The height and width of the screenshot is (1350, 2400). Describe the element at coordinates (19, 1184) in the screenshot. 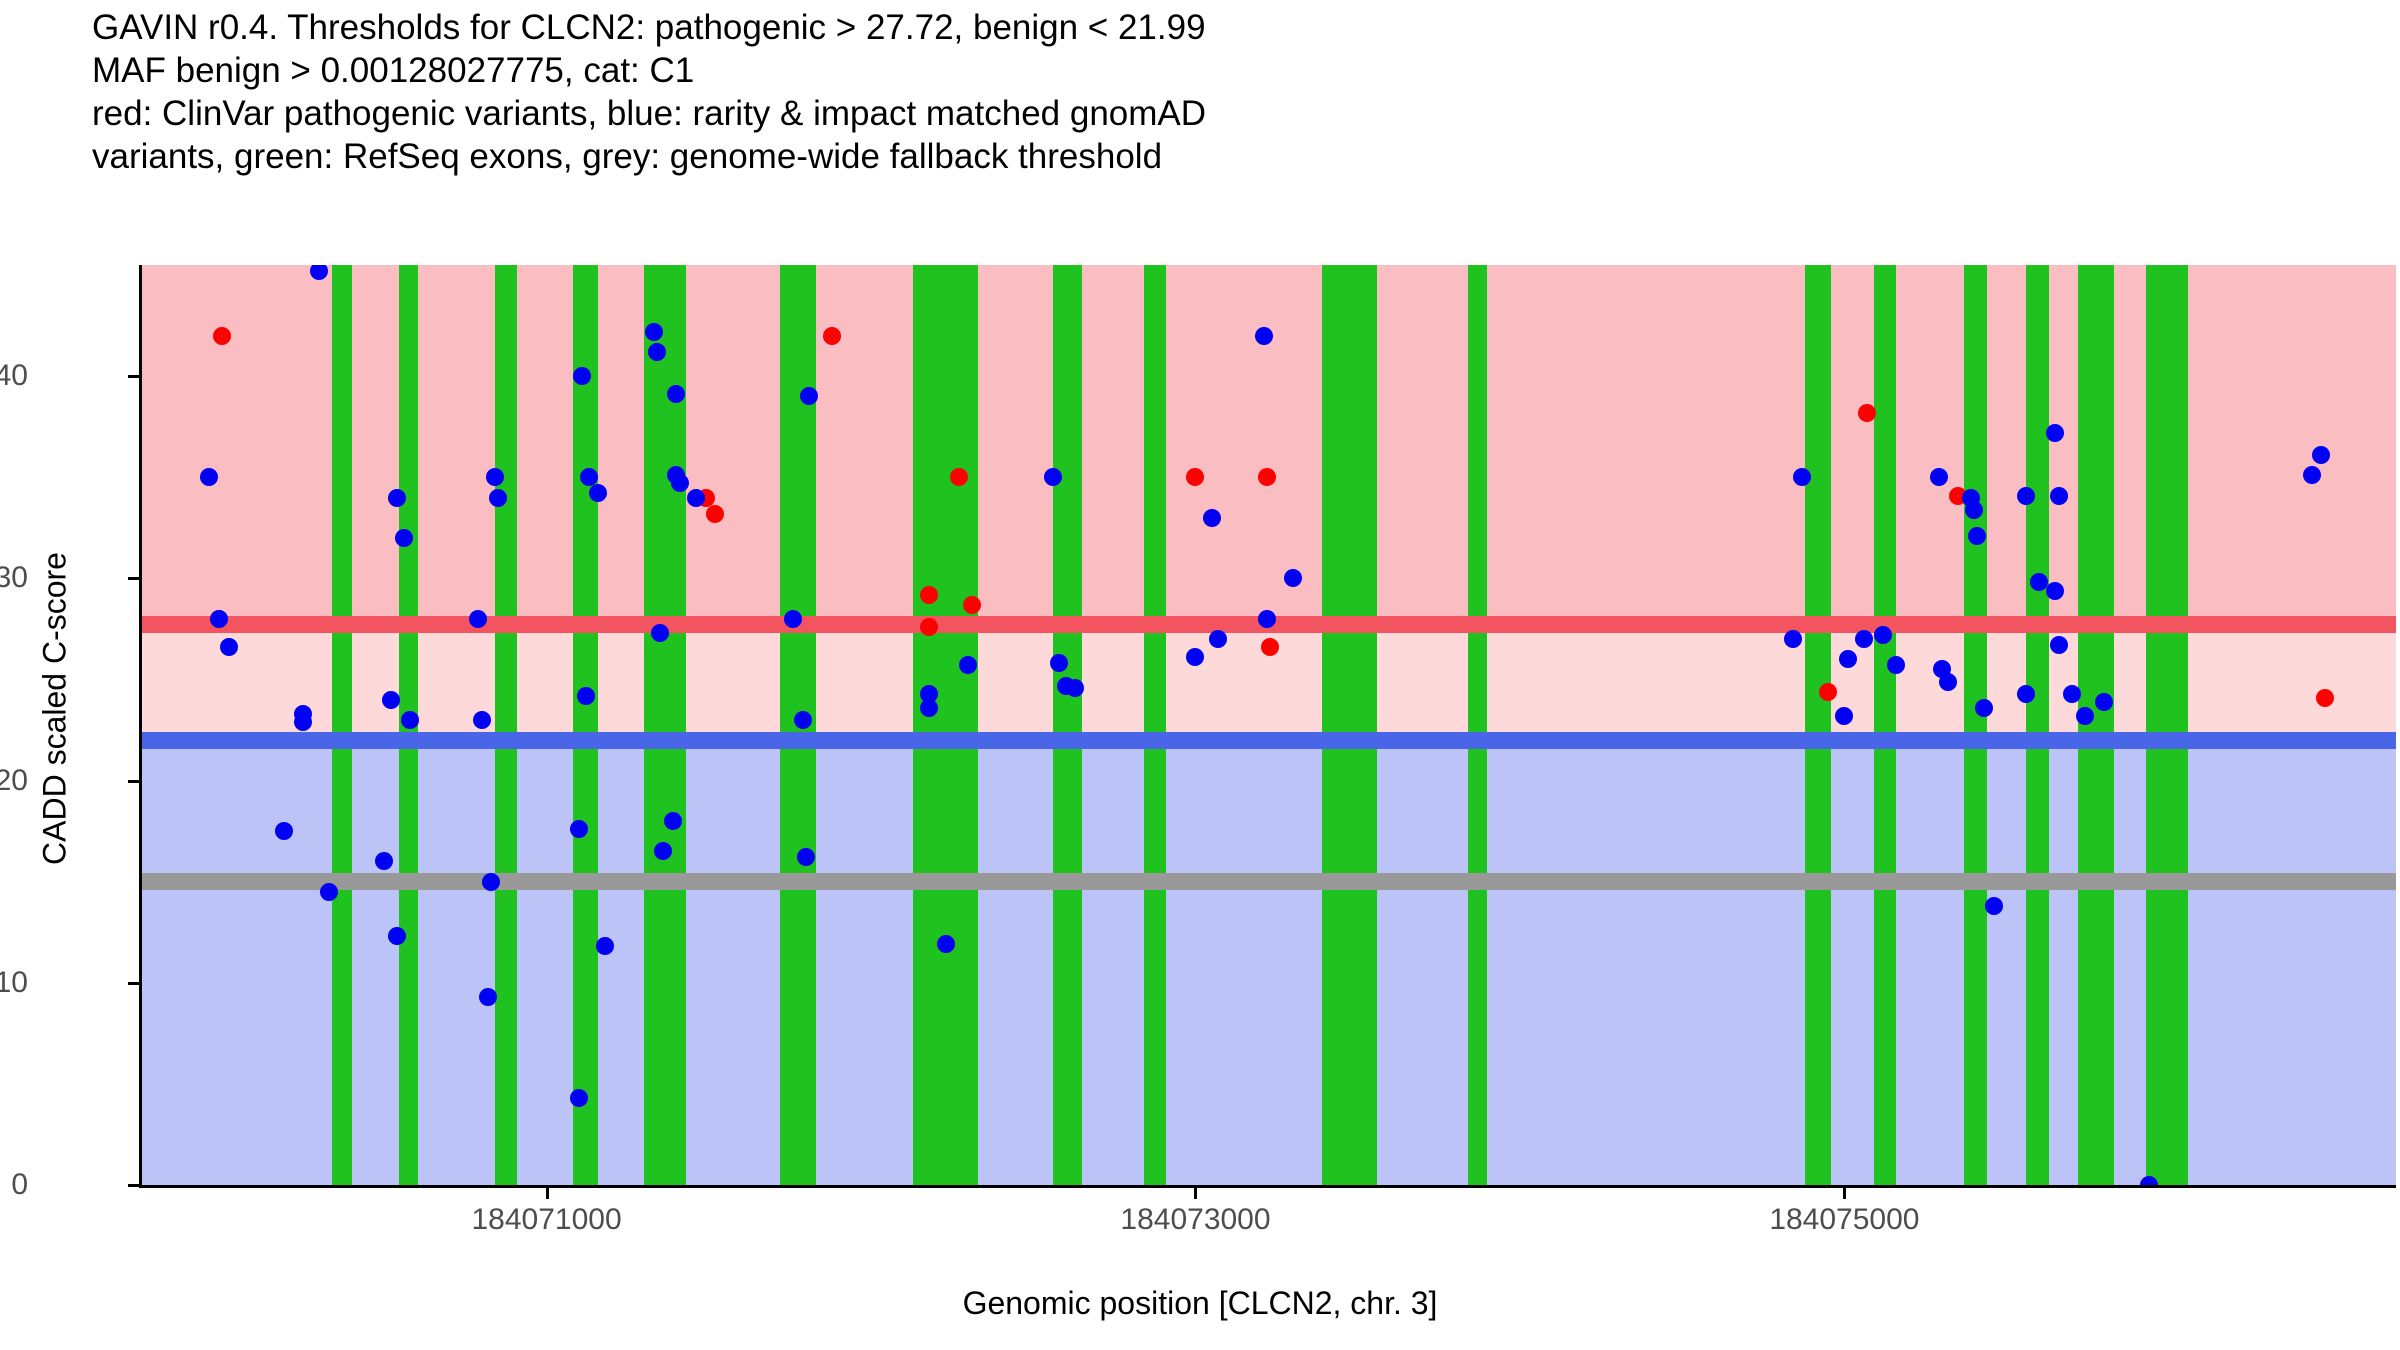

I see `y-axis-tick-label: 0` at that location.